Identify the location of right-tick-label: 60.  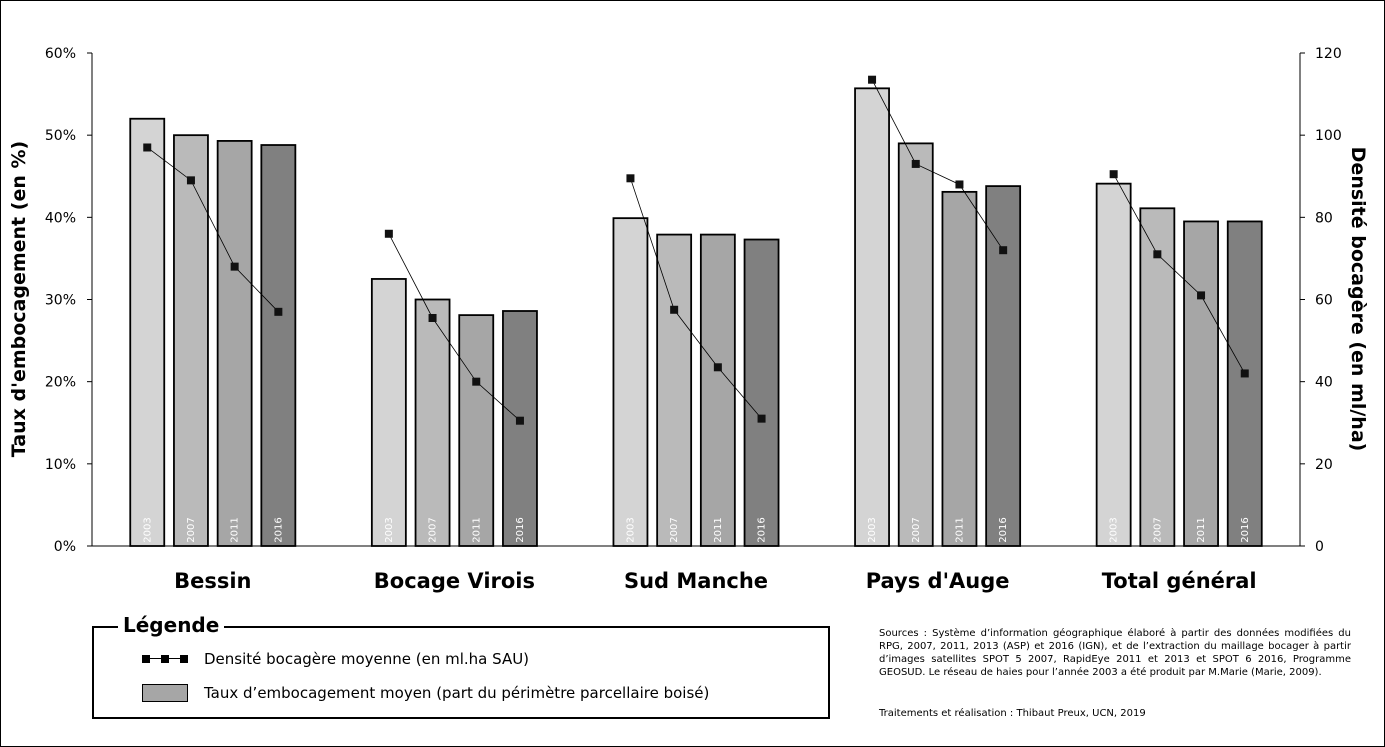
(1324, 301).